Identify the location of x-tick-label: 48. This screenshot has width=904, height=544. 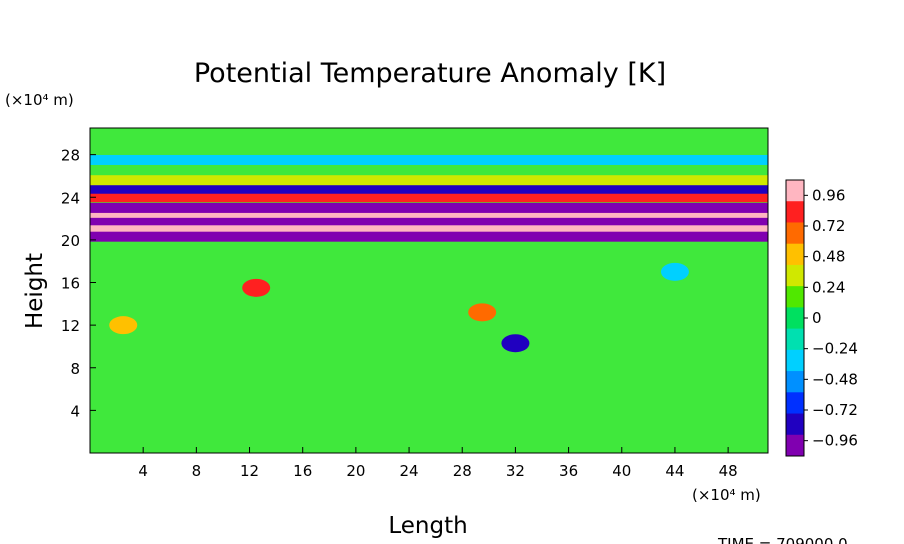
(728, 471).